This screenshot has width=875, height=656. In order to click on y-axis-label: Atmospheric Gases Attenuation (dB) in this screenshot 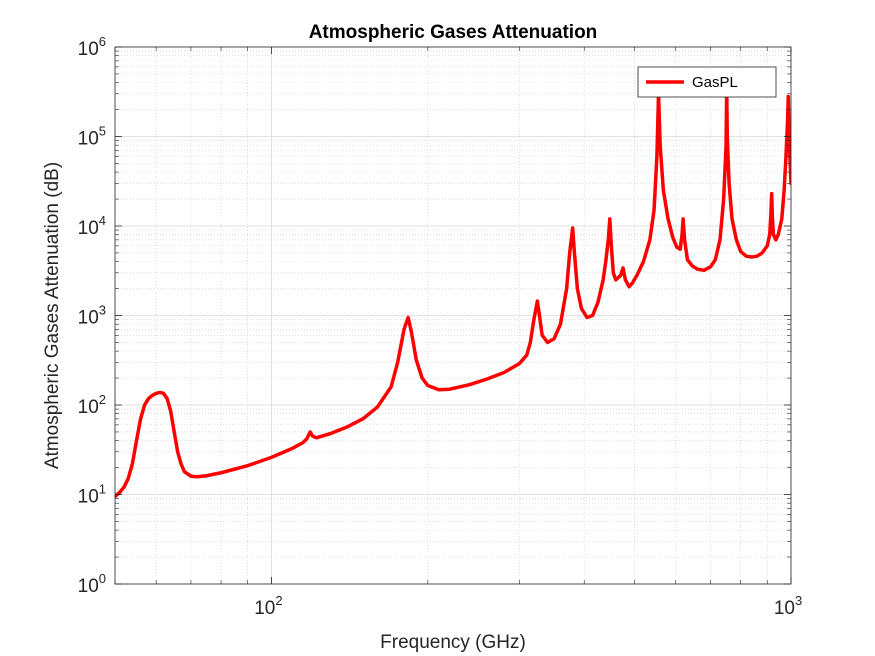, I will do `click(52, 315)`.